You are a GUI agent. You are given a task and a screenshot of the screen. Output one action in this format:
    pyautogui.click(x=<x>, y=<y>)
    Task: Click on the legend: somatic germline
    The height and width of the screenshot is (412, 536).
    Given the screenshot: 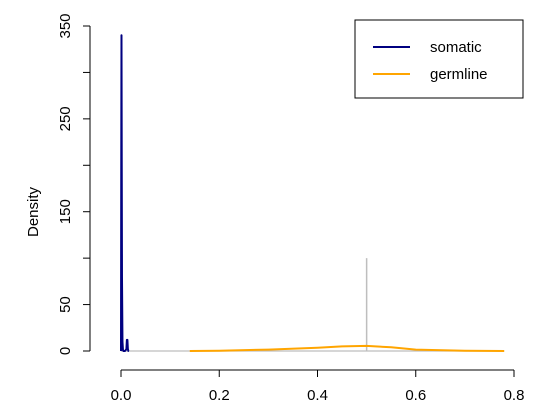 What is the action you would take?
    pyautogui.click(x=439, y=59)
    